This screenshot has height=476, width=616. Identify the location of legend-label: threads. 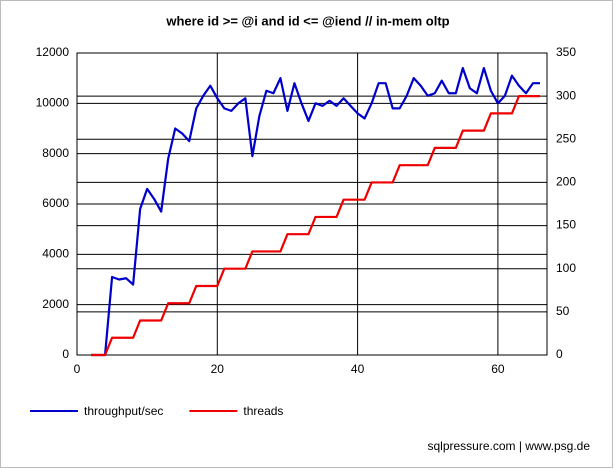
(263, 411).